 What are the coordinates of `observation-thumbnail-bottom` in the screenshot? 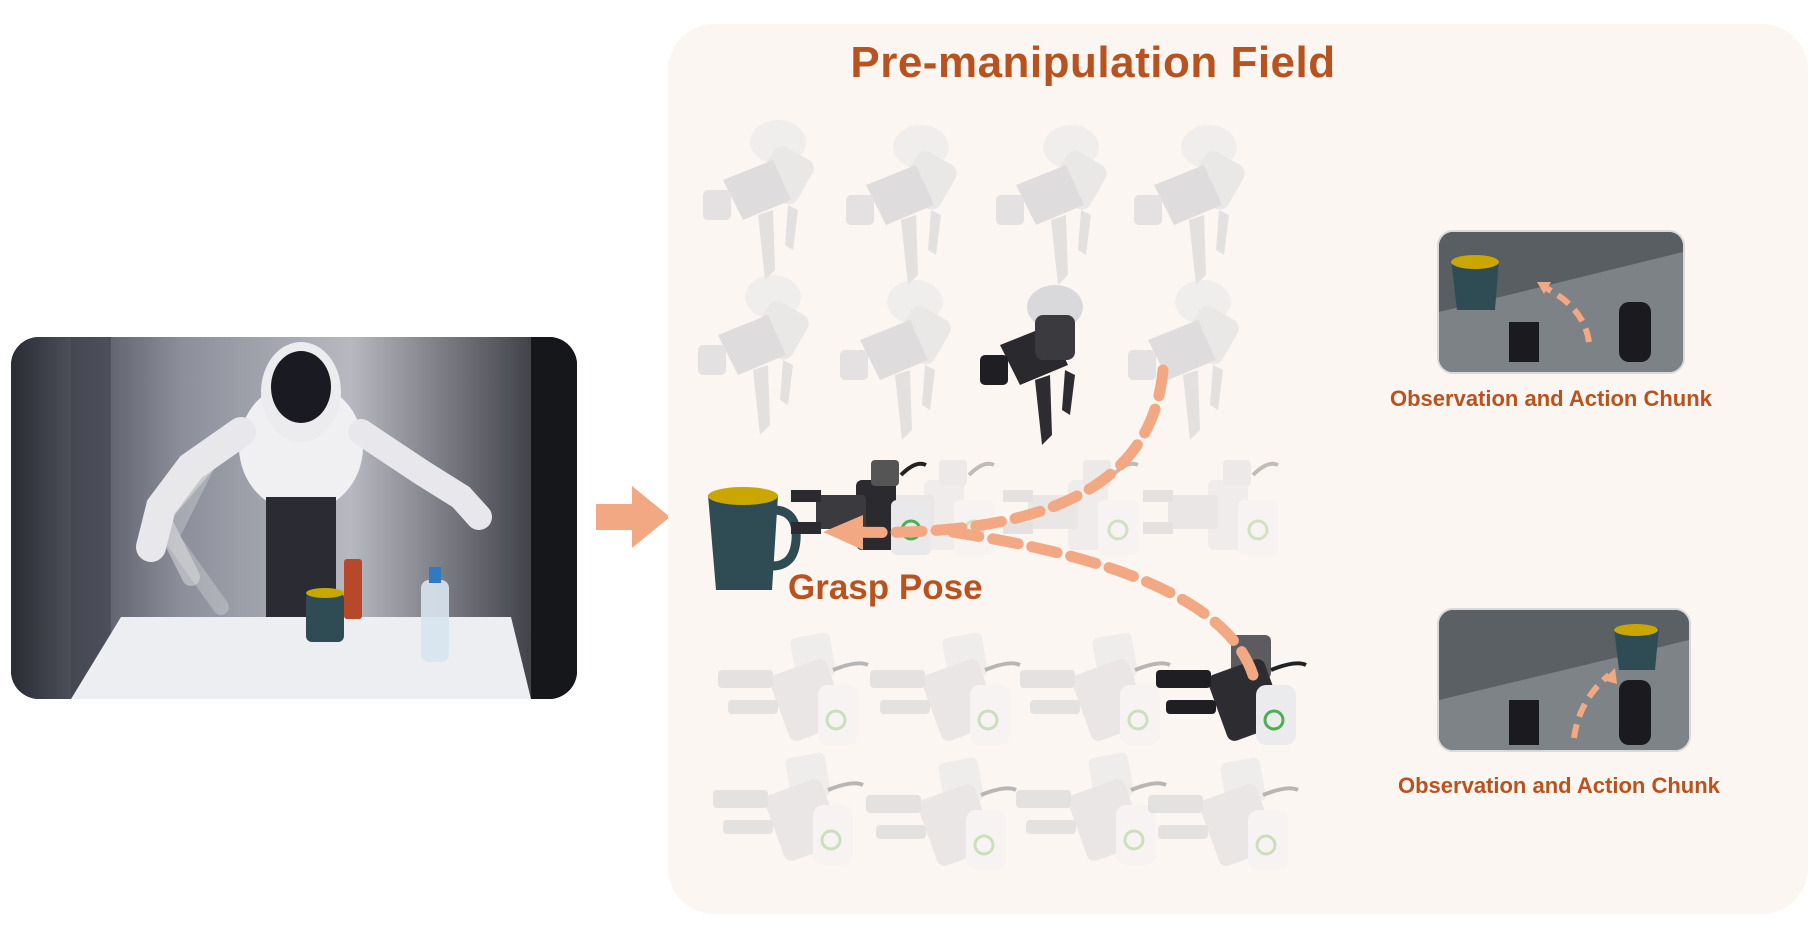 It's located at (1564, 680).